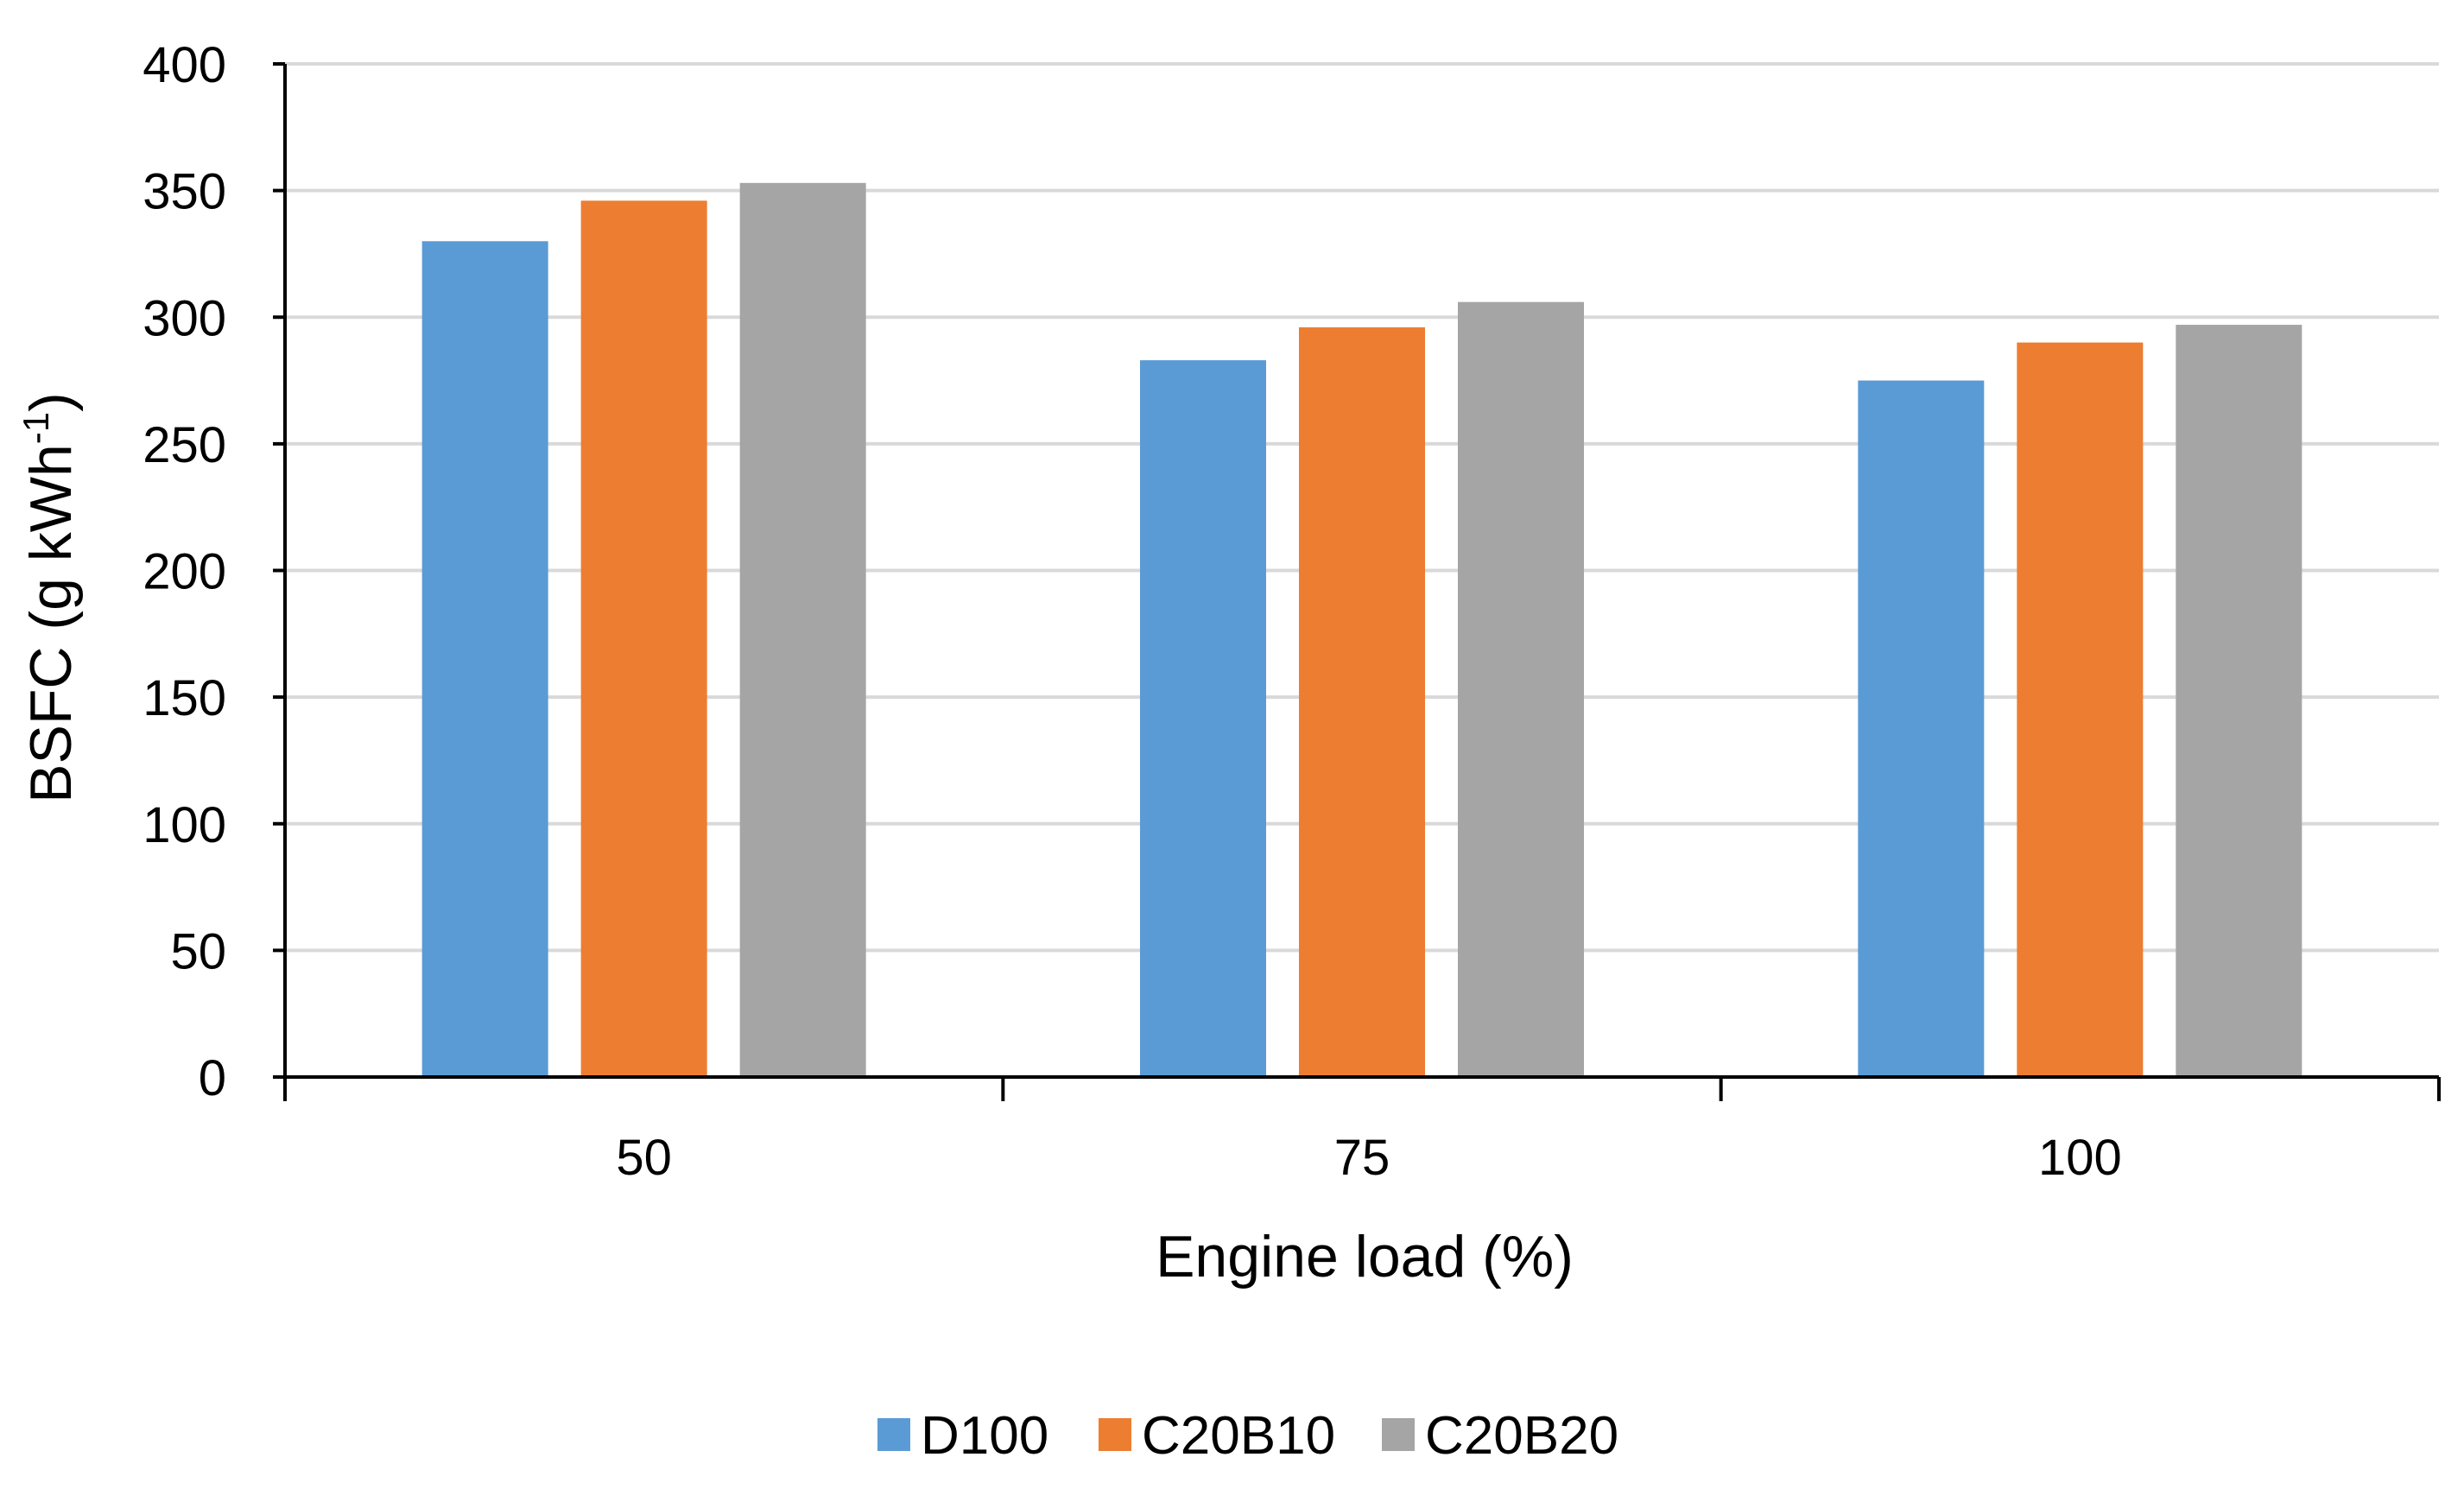 Image resolution: width=2464 pixels, height=1489 pixels. What do you see at coordinates (893, 1434) in the screenshot?
I see `legend-swatch-d100` at bounding box center [893, 1434].